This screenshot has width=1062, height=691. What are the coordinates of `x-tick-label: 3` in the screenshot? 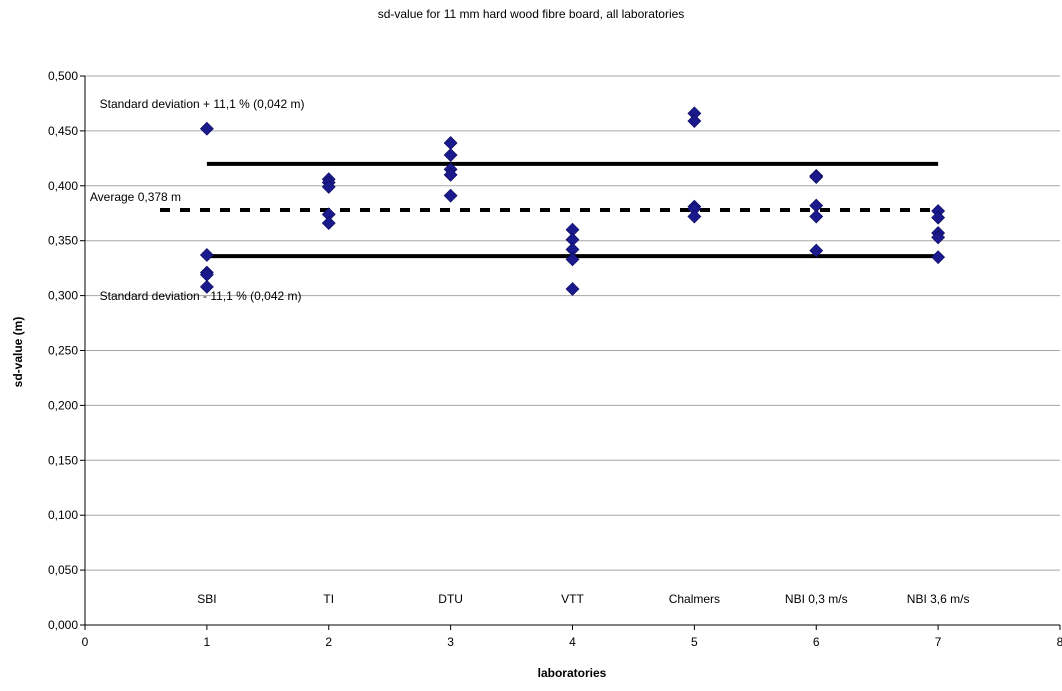 It's located at (450, 642).